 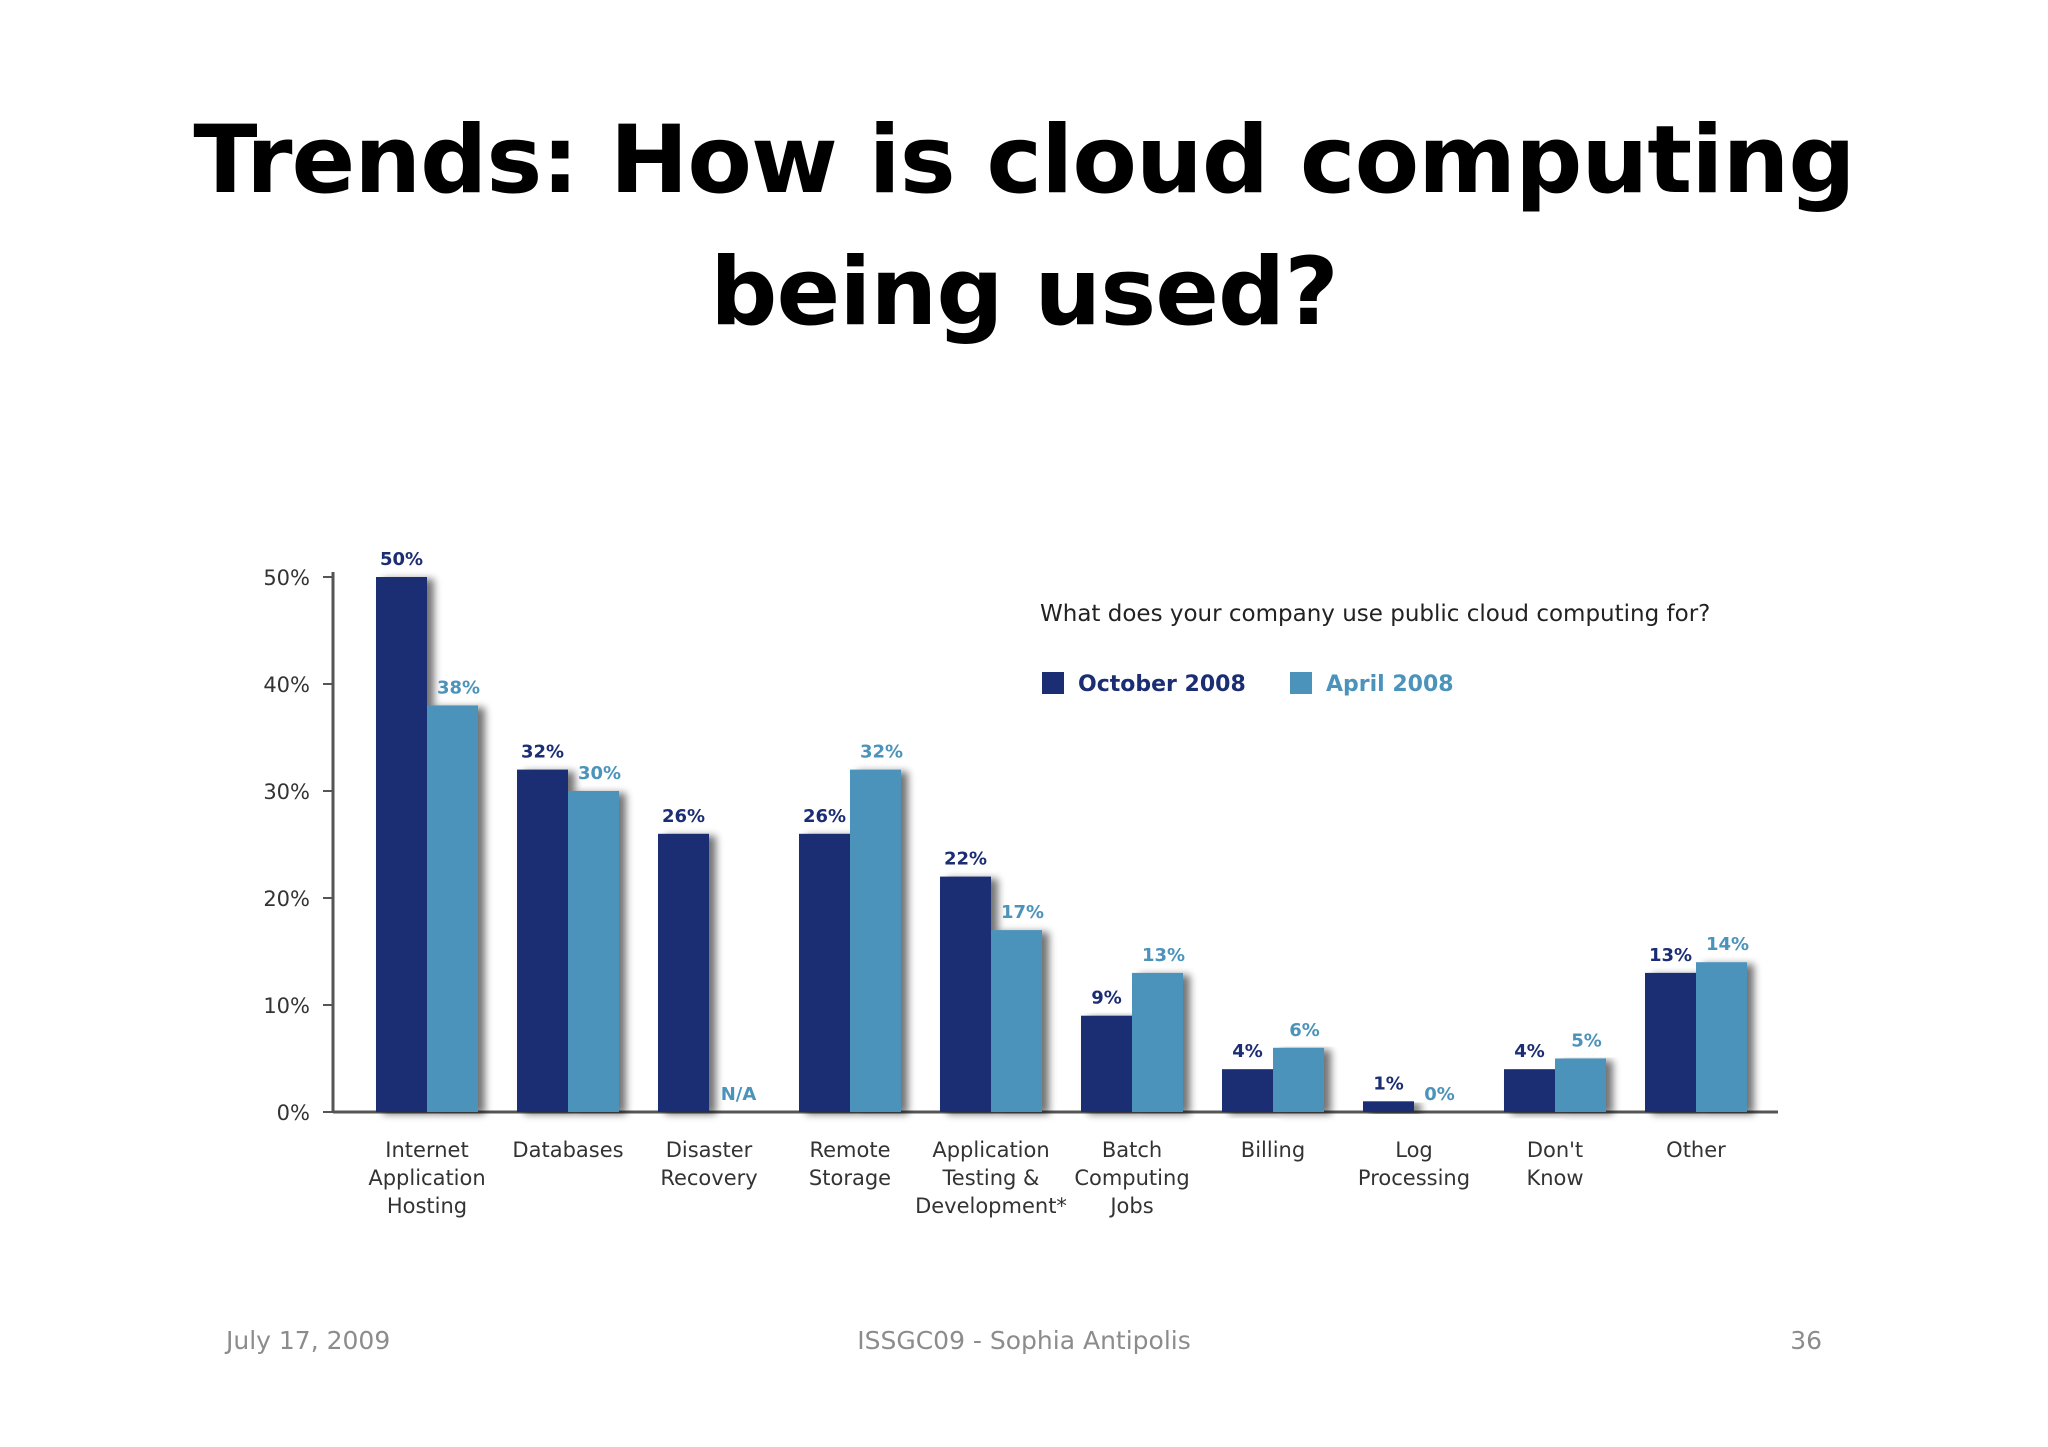 I want to click on data-label-october-2008: 32%, so click(x=542, y=752).